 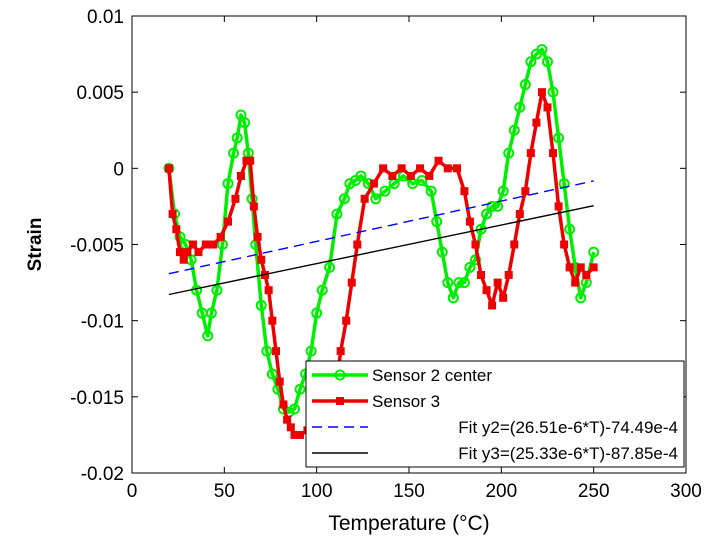 I want to click on y-tick-label: -0.01, so click(x=102, y=322).